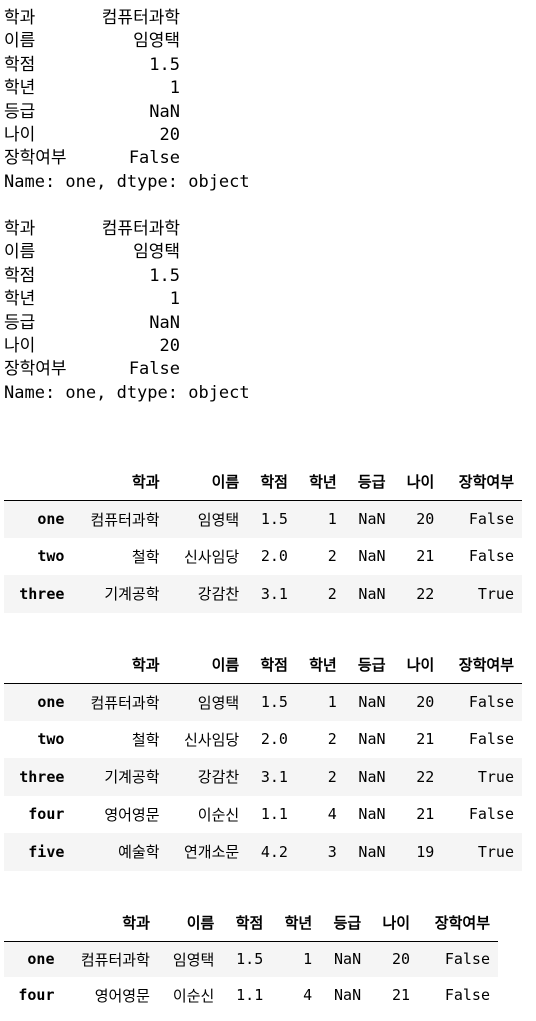 The width and height of the screenshot is (536, 1021). What do you see at coordinates (35, 369) in the screenshot?
I see `series-key: 장학여부` at bounding box center [35, 369].